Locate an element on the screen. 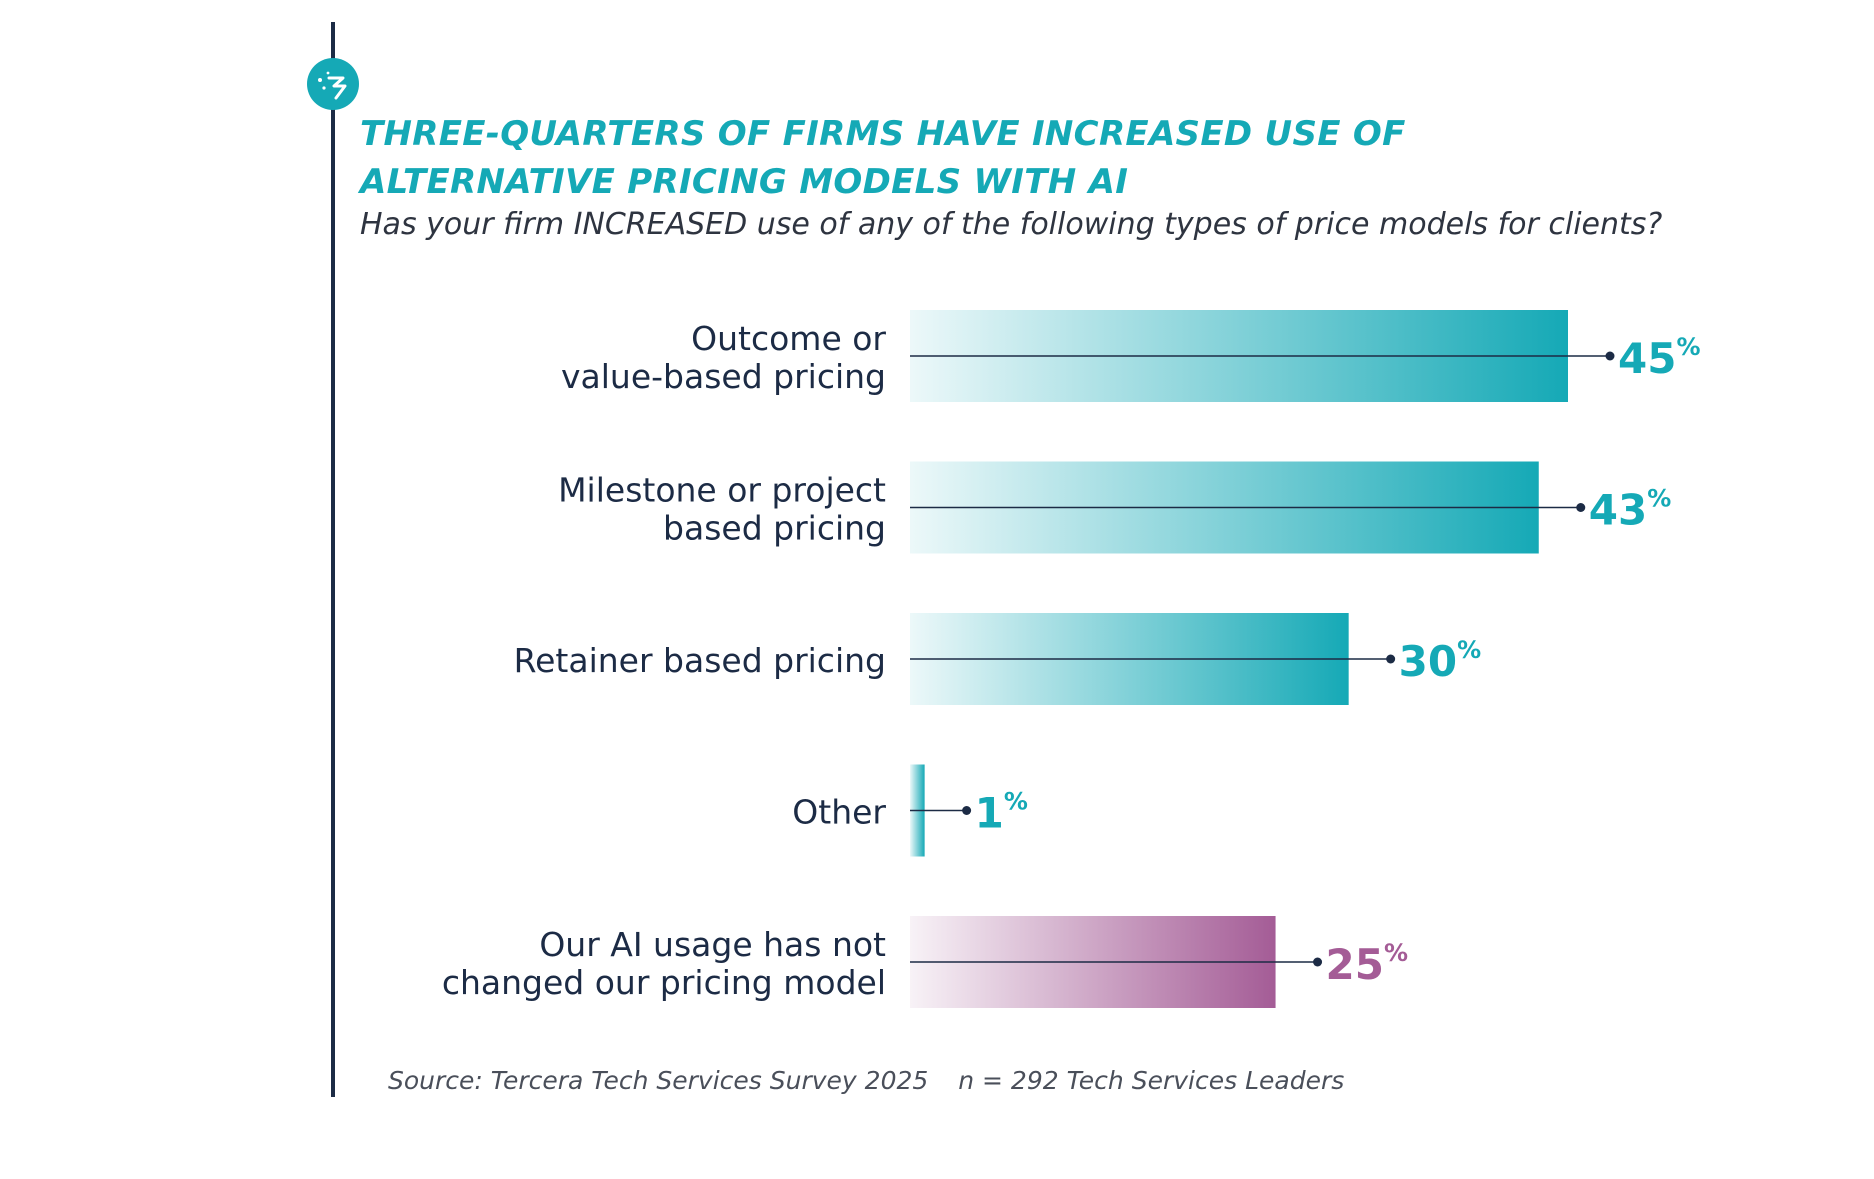 The width and height of the screenshot is (1874, 1179). category-label: changed our pricing model is located at coordinates (664, 982).